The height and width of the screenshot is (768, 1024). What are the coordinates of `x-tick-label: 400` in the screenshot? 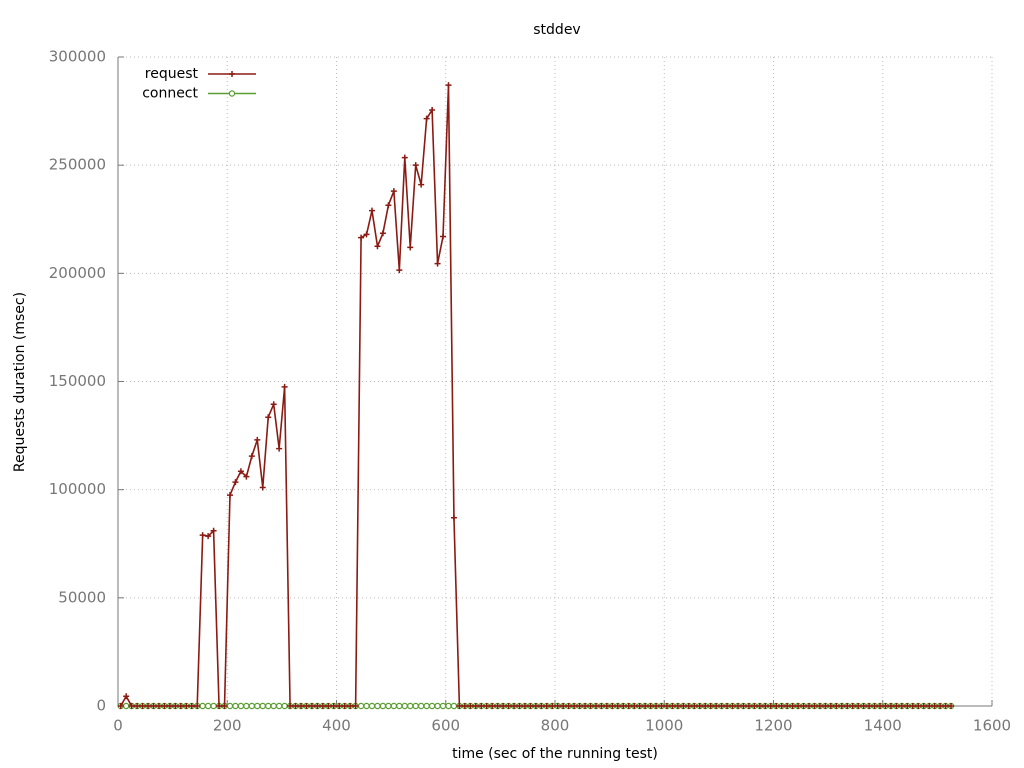 It's located at (336, 726).